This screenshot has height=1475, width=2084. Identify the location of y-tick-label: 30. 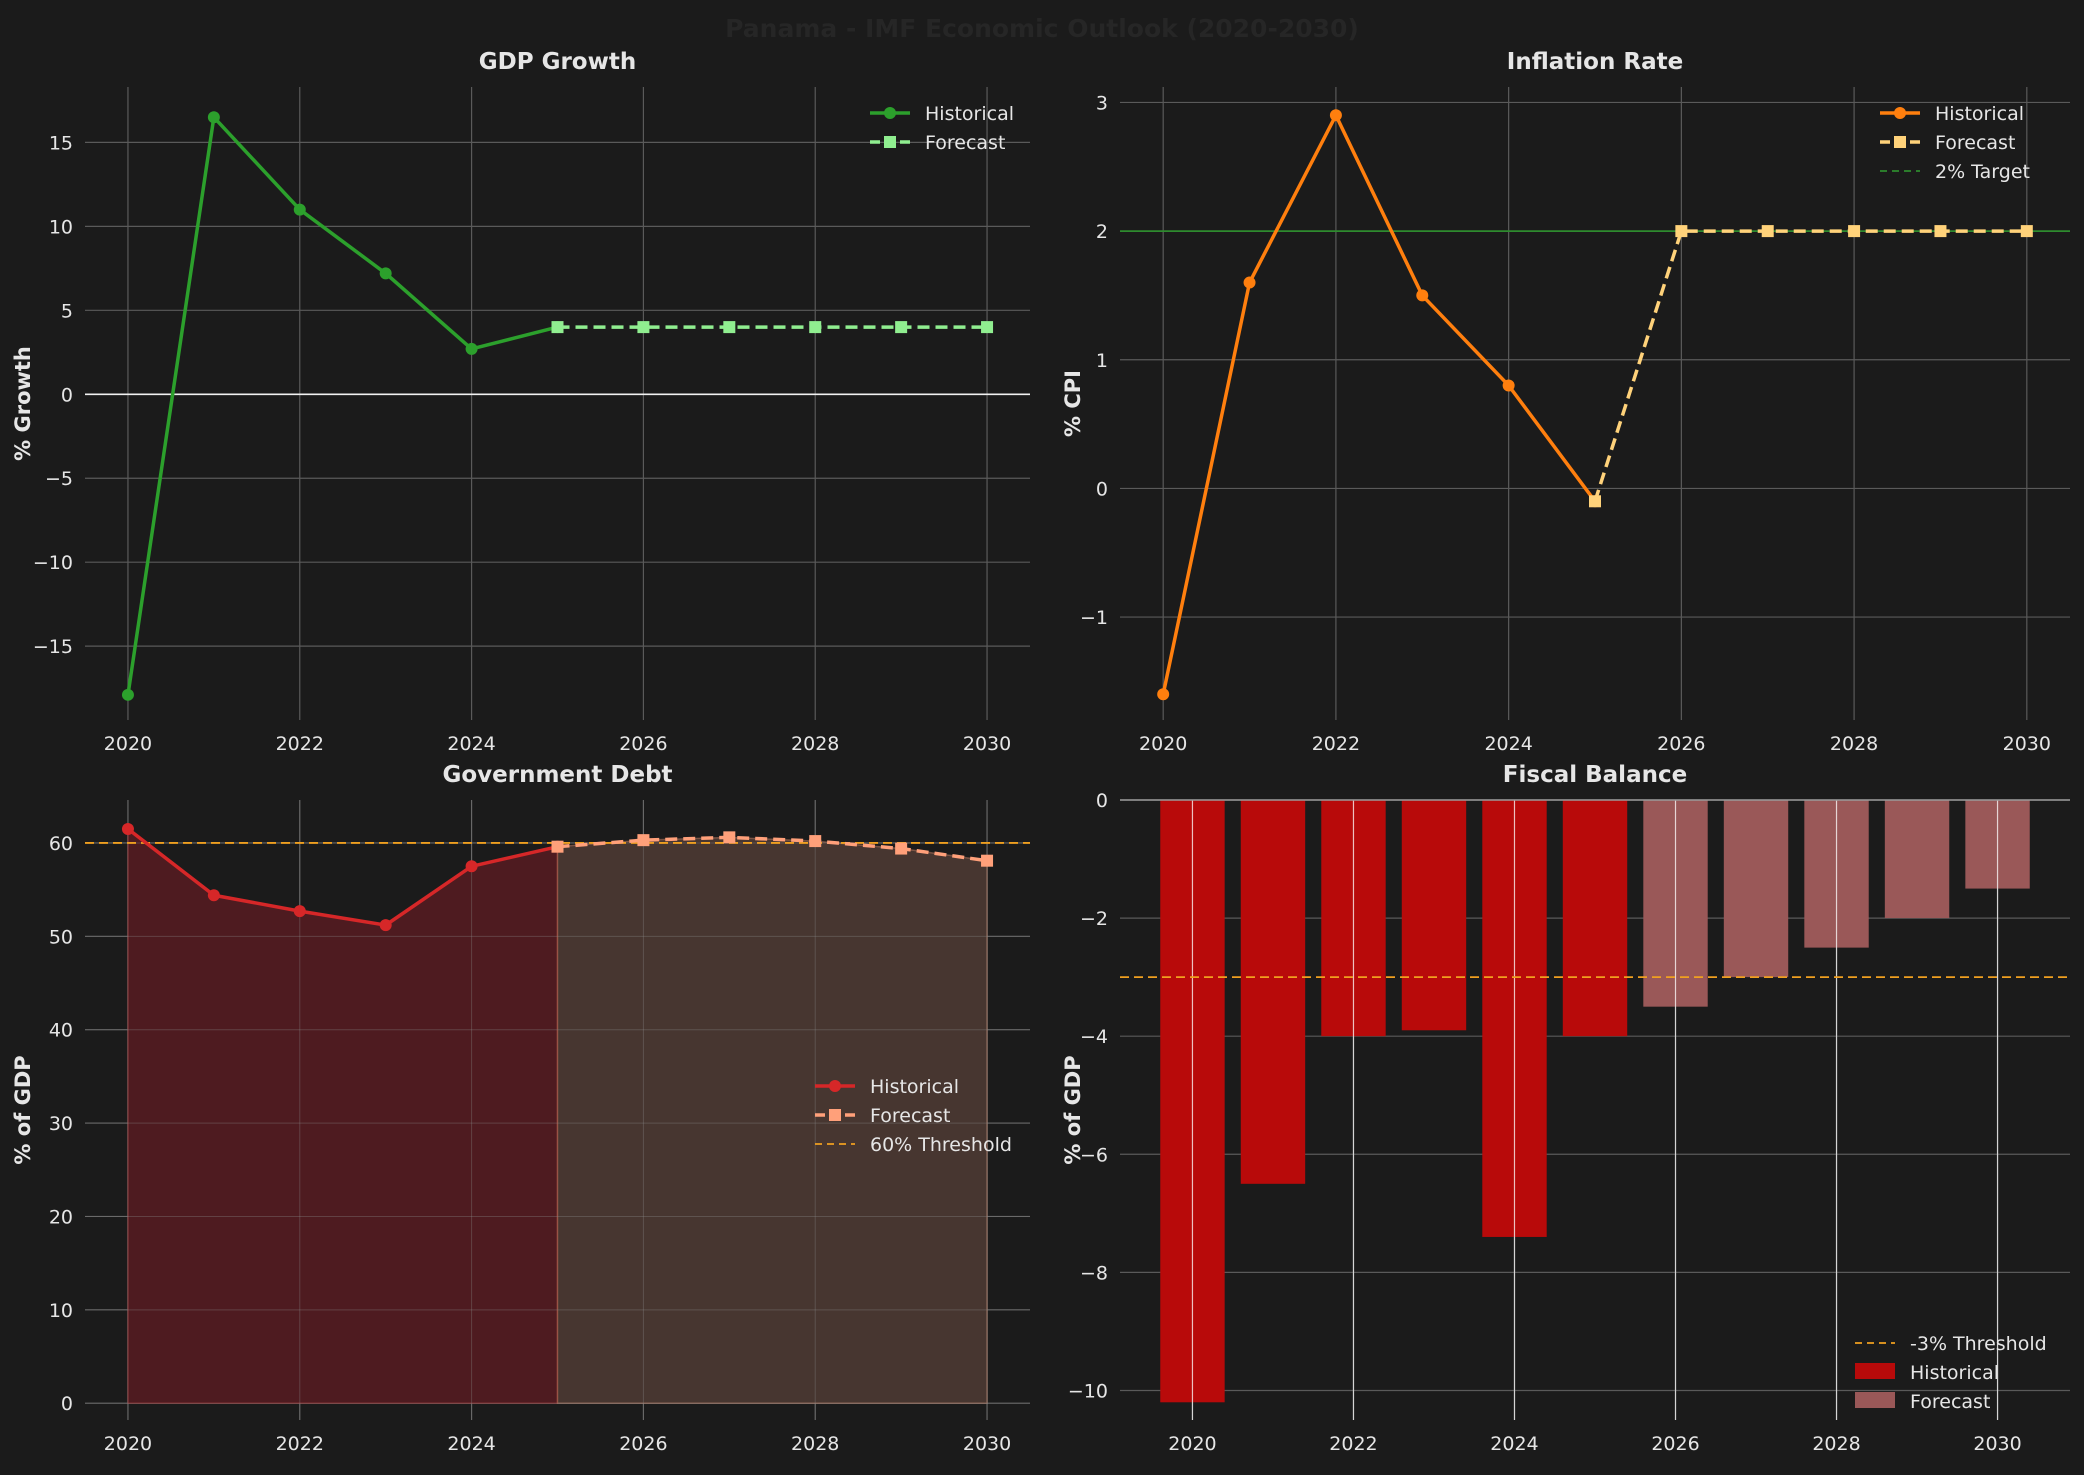
(61, 1124).